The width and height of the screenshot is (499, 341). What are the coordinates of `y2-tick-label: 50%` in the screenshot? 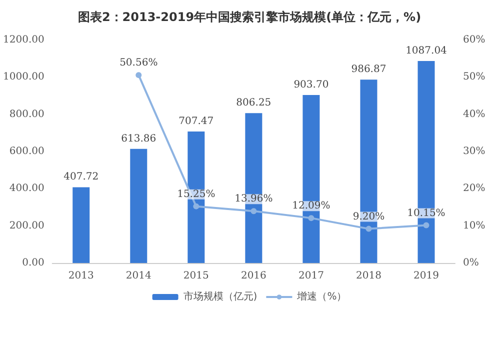 It's located at (474, 77).